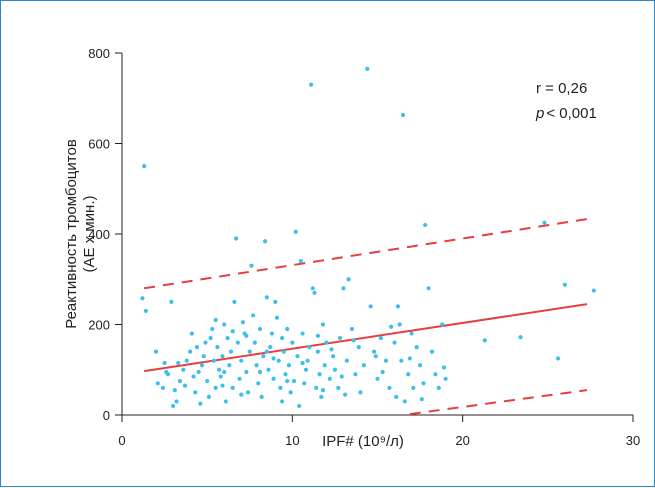  What do you see at coordinates (106, 415) in the screenshot?
I see `y-tick-label: 0` at bounding box center [106, 415].